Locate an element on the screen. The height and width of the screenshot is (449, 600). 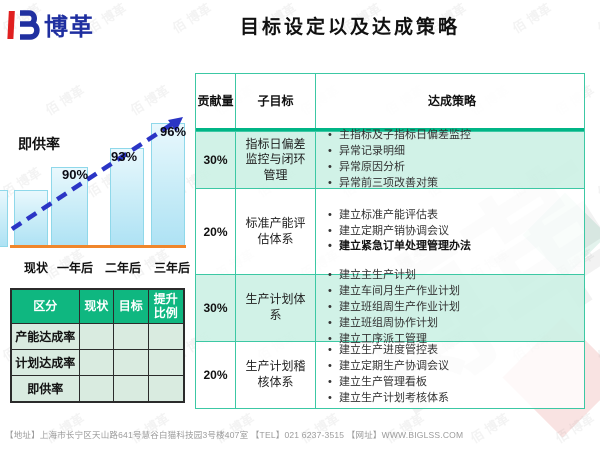
supply-rate-chart: 即供率 90% 93% 96% 现状 一年后 二年后 三年后 is located at coordinates (96, 195).